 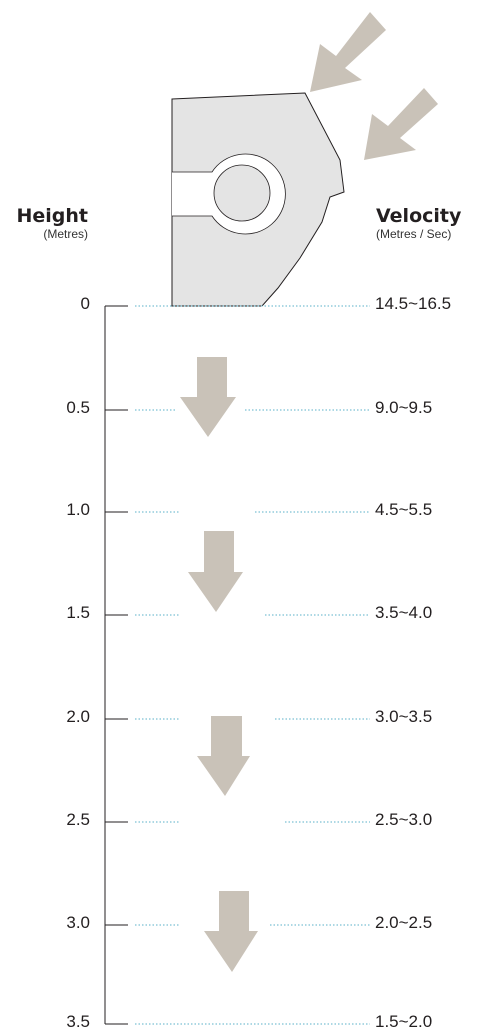 I want to click on height-label-1: 0.5, so click(x=78, y=407).